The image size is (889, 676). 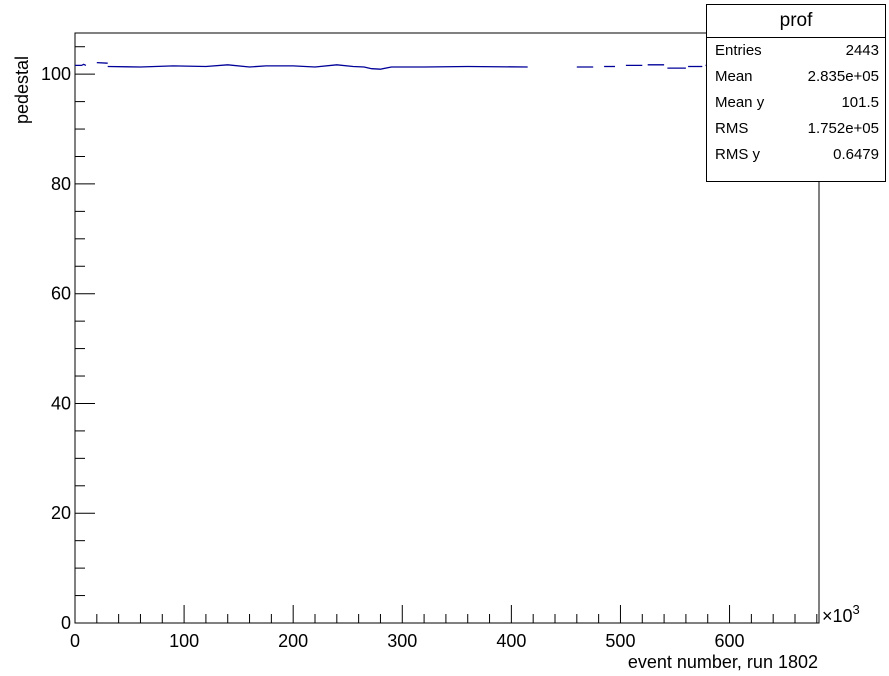 I want to click on stats-value: 2443, so click(x=862, y=50).